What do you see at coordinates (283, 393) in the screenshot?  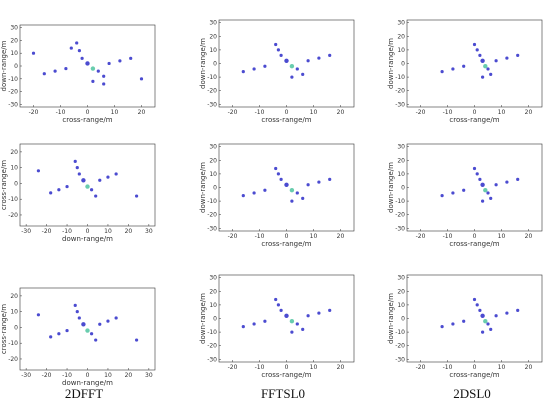 I see `column-label-fftsl0: FFTSL0` at bounding box center [283, 393].